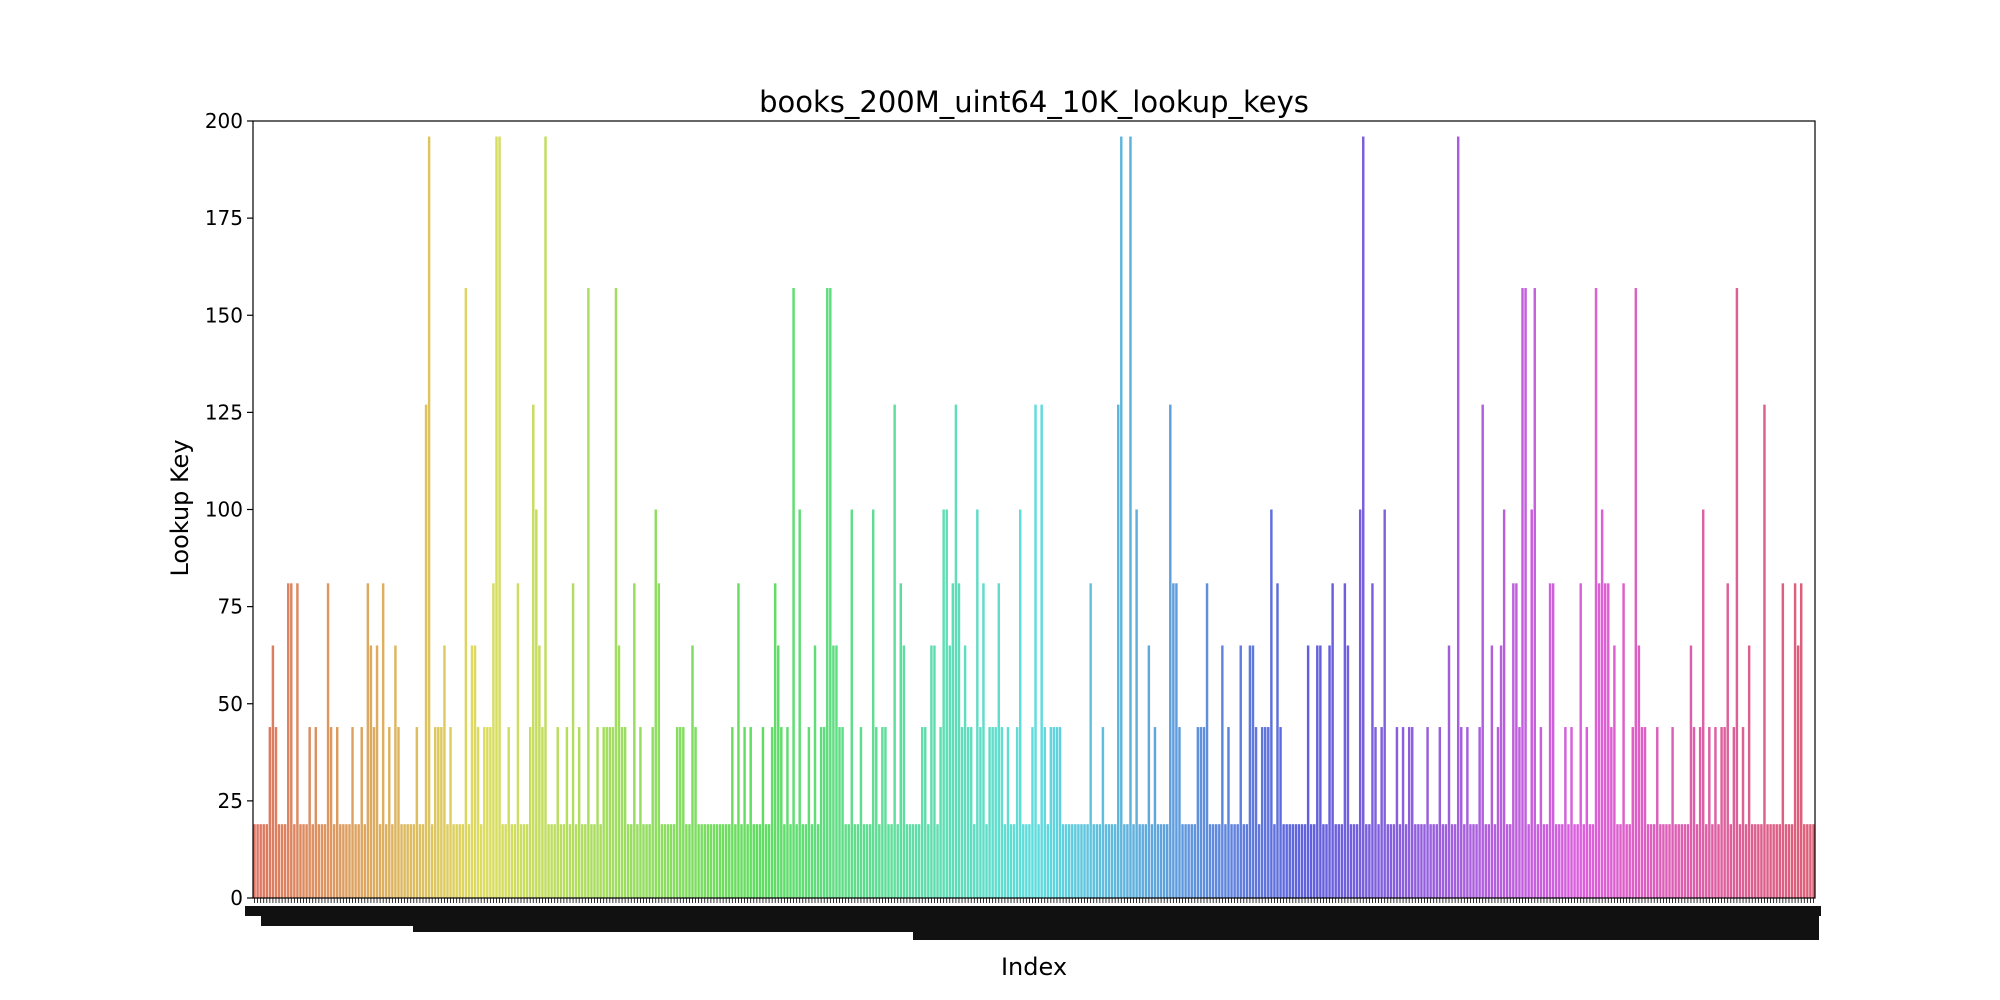  I want to click on x-axis-ticks, so click(1033, 919).